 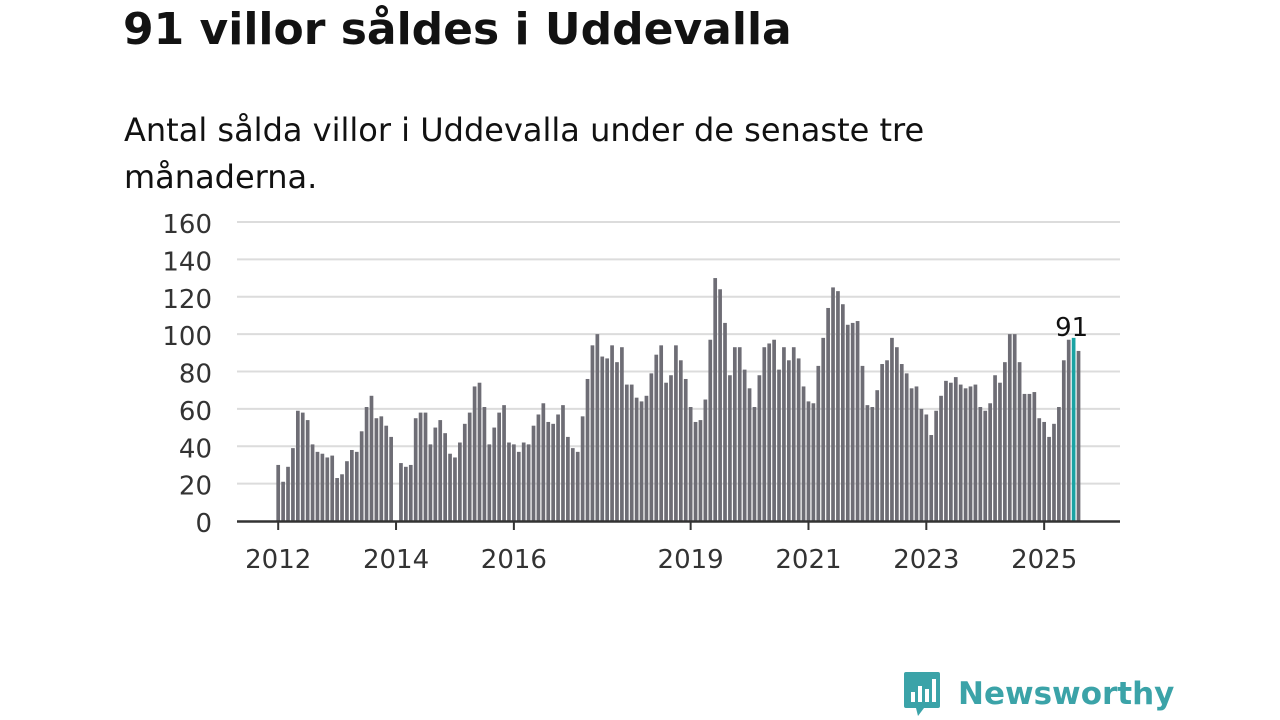 I want to click on y-tick-label: 0, so click(x=203, y=524).